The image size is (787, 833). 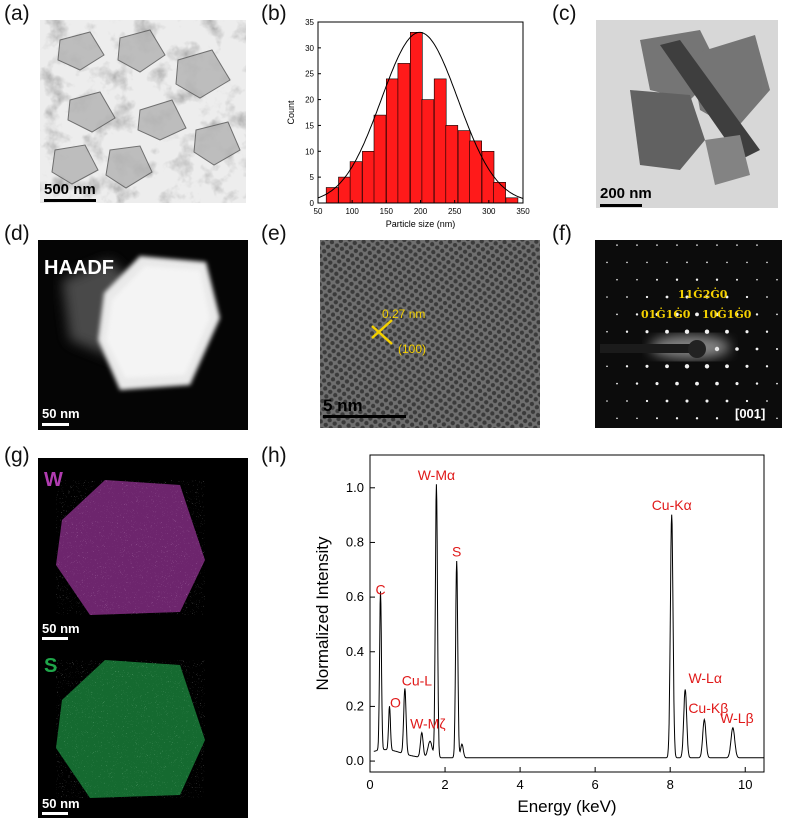 What do you see at coordinates (666, 314) in the screenshot?
I see `saed-spot-label-2: 01Ġ1Ġ0` at bounding box center [666, 314].